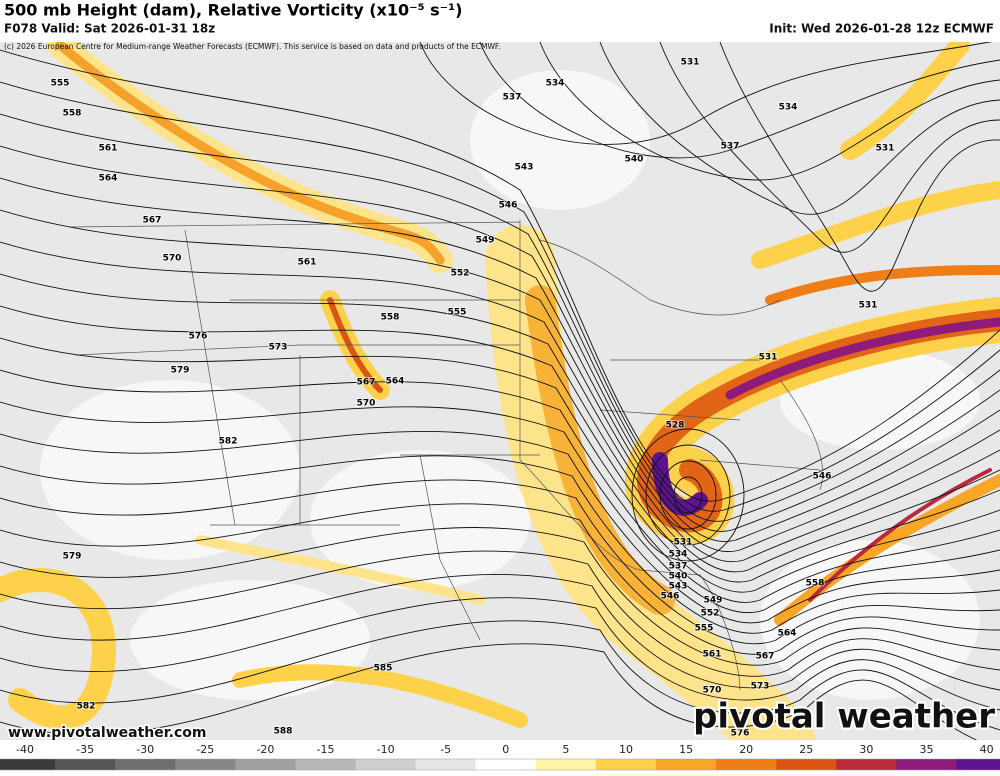  What do you see at coordinates (107, 733) in the screenshot?
I see `website: www.pivotalweather.com` at bounding box center [107, 733].